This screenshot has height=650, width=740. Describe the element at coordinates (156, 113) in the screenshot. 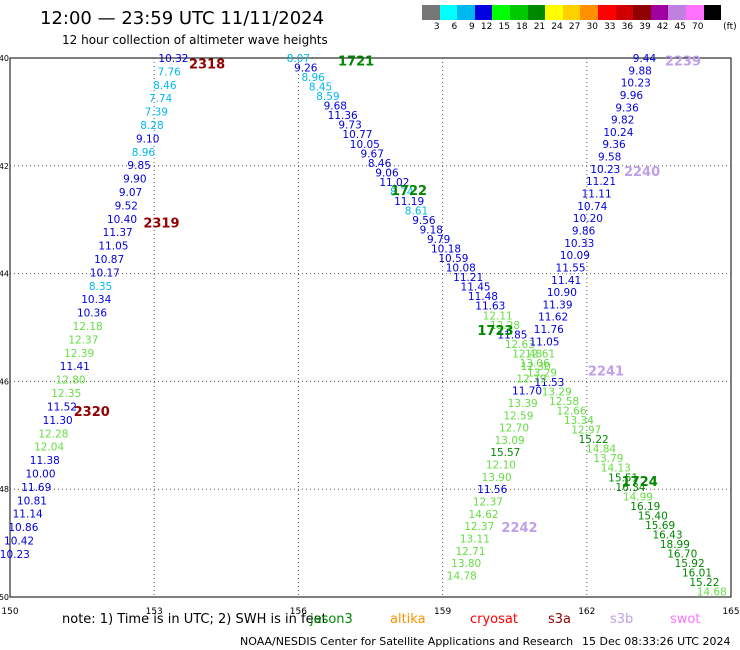

I see `wave-height-value: 7.39` at that location.